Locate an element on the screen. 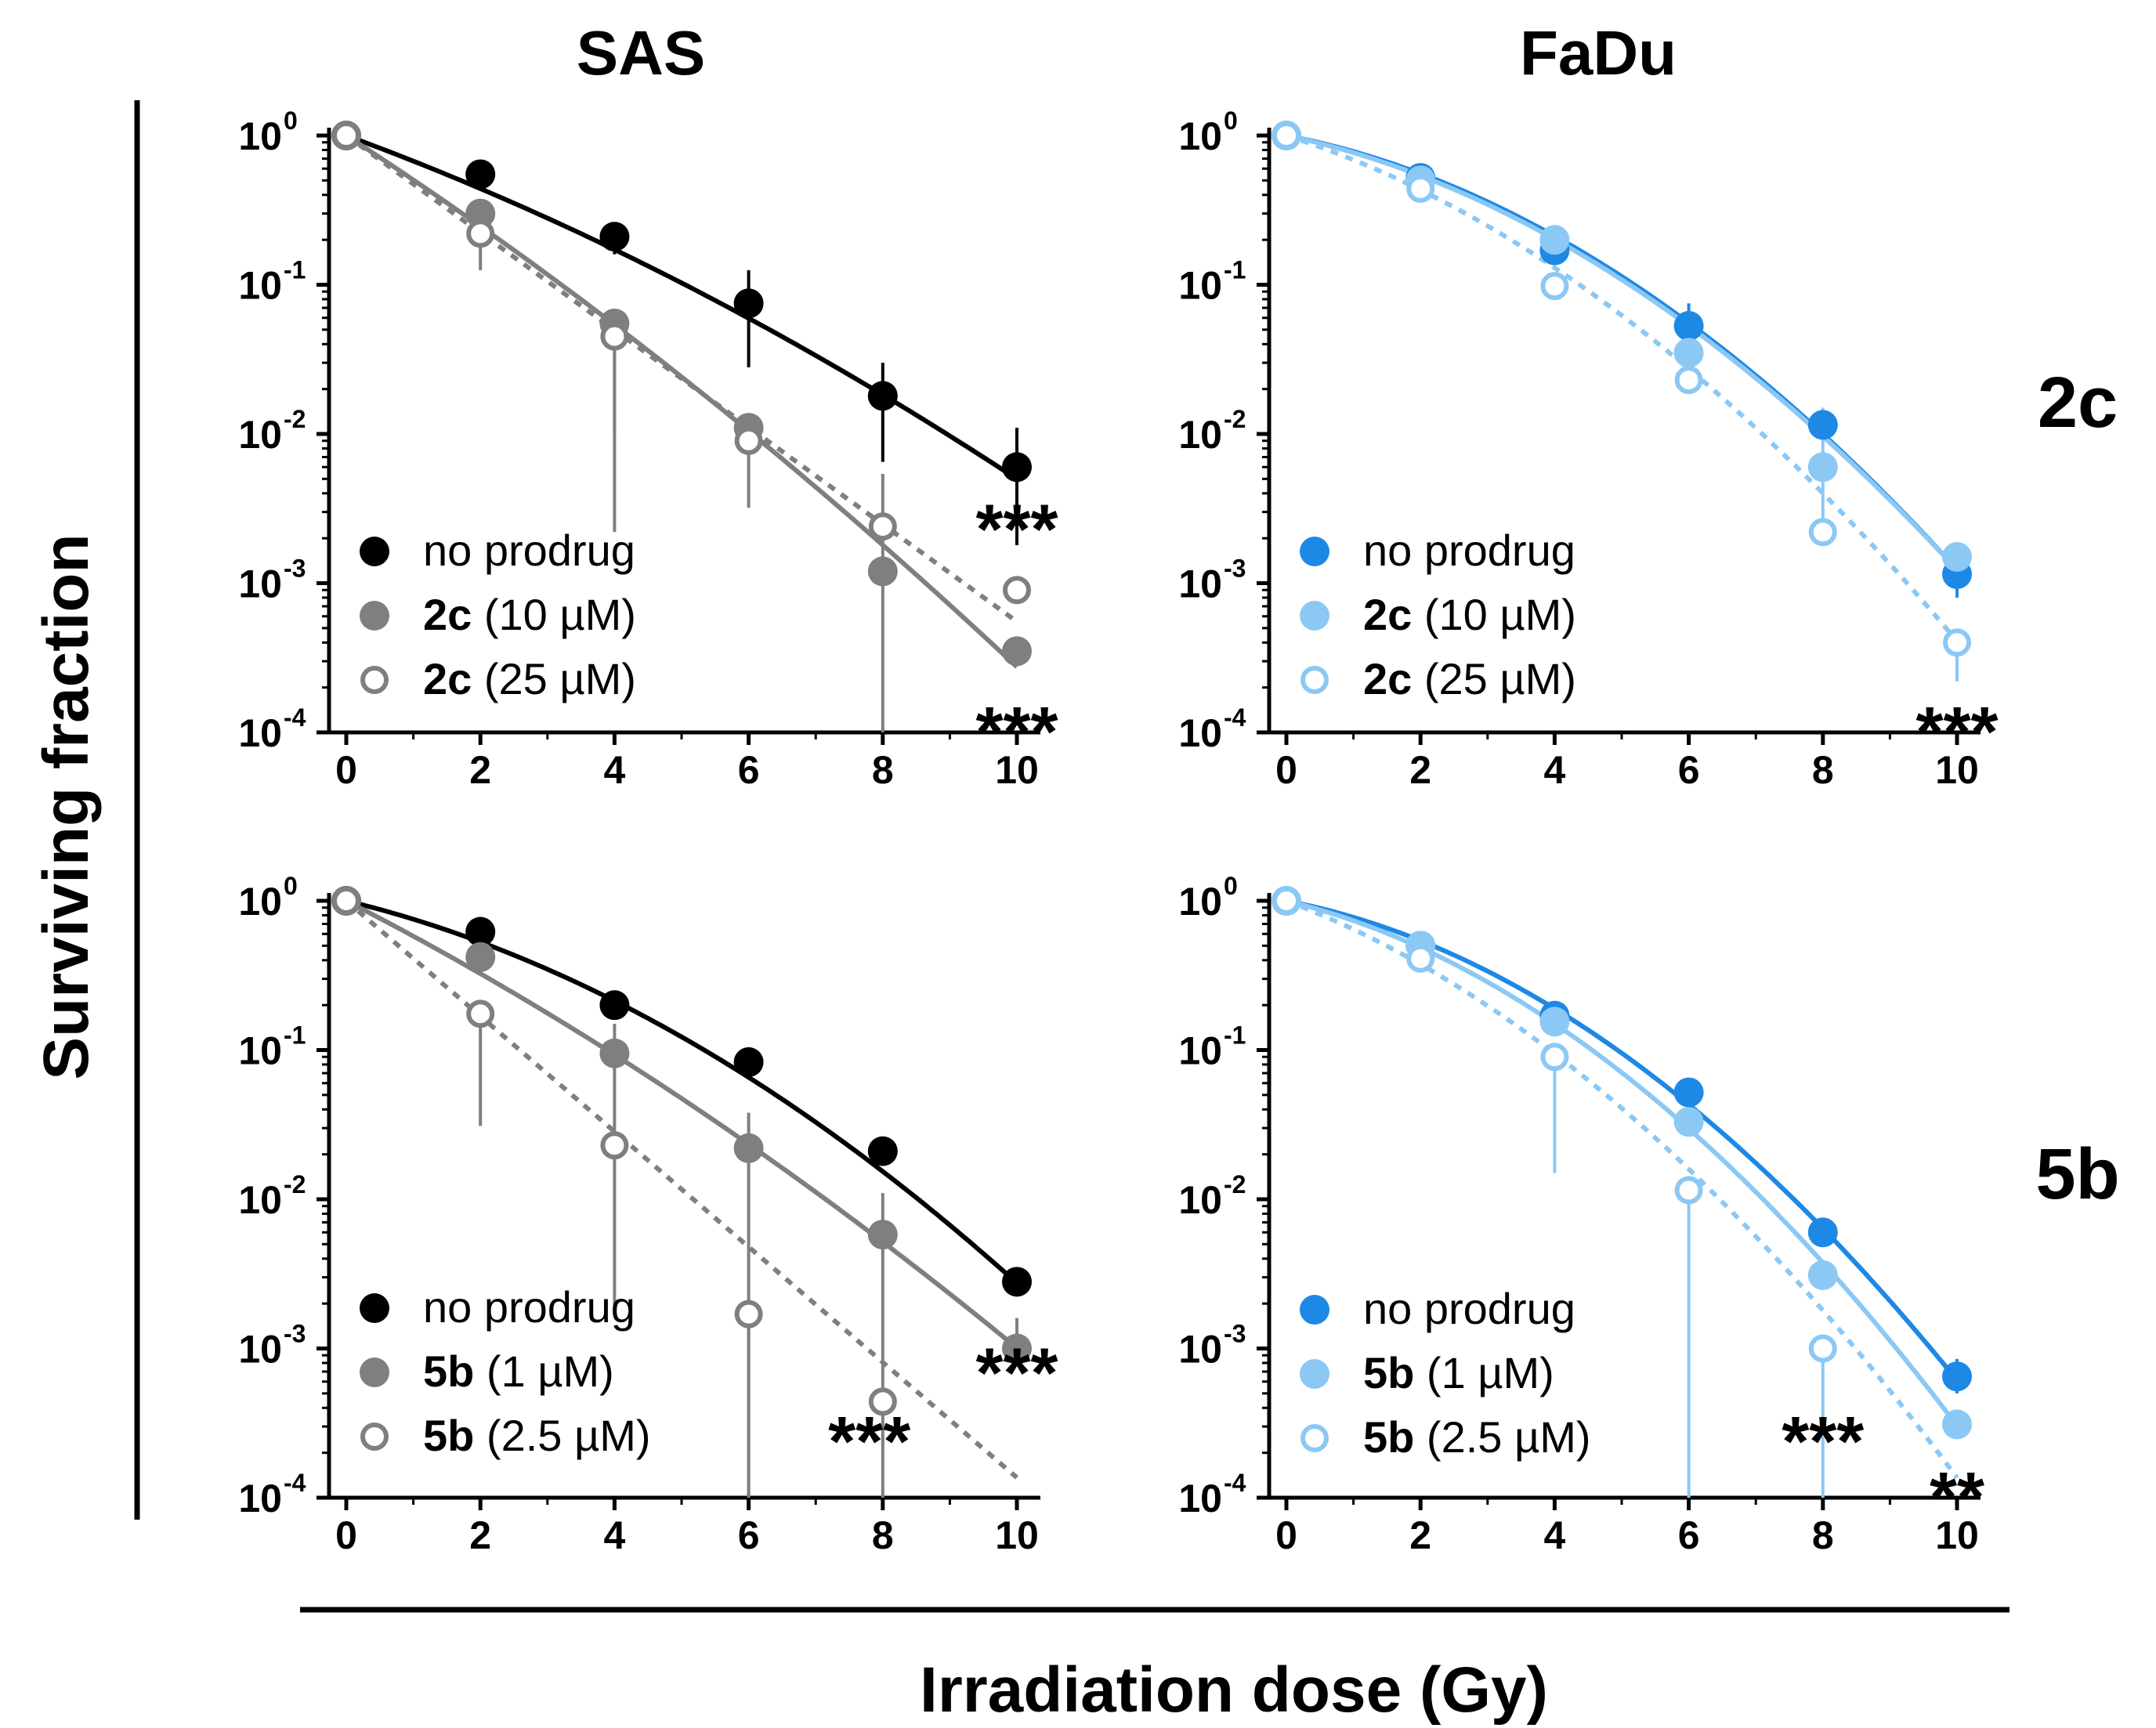 The height and width of the screenshot is (1728, 2156). legend-label-concentration: (10 µM) is located at coordinates (554, 614).